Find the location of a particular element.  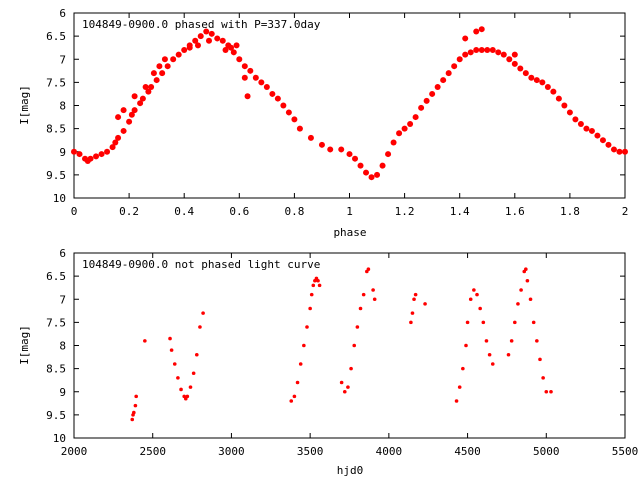

x-tick-label-phased: 0 is located at coordinates (74, 211).